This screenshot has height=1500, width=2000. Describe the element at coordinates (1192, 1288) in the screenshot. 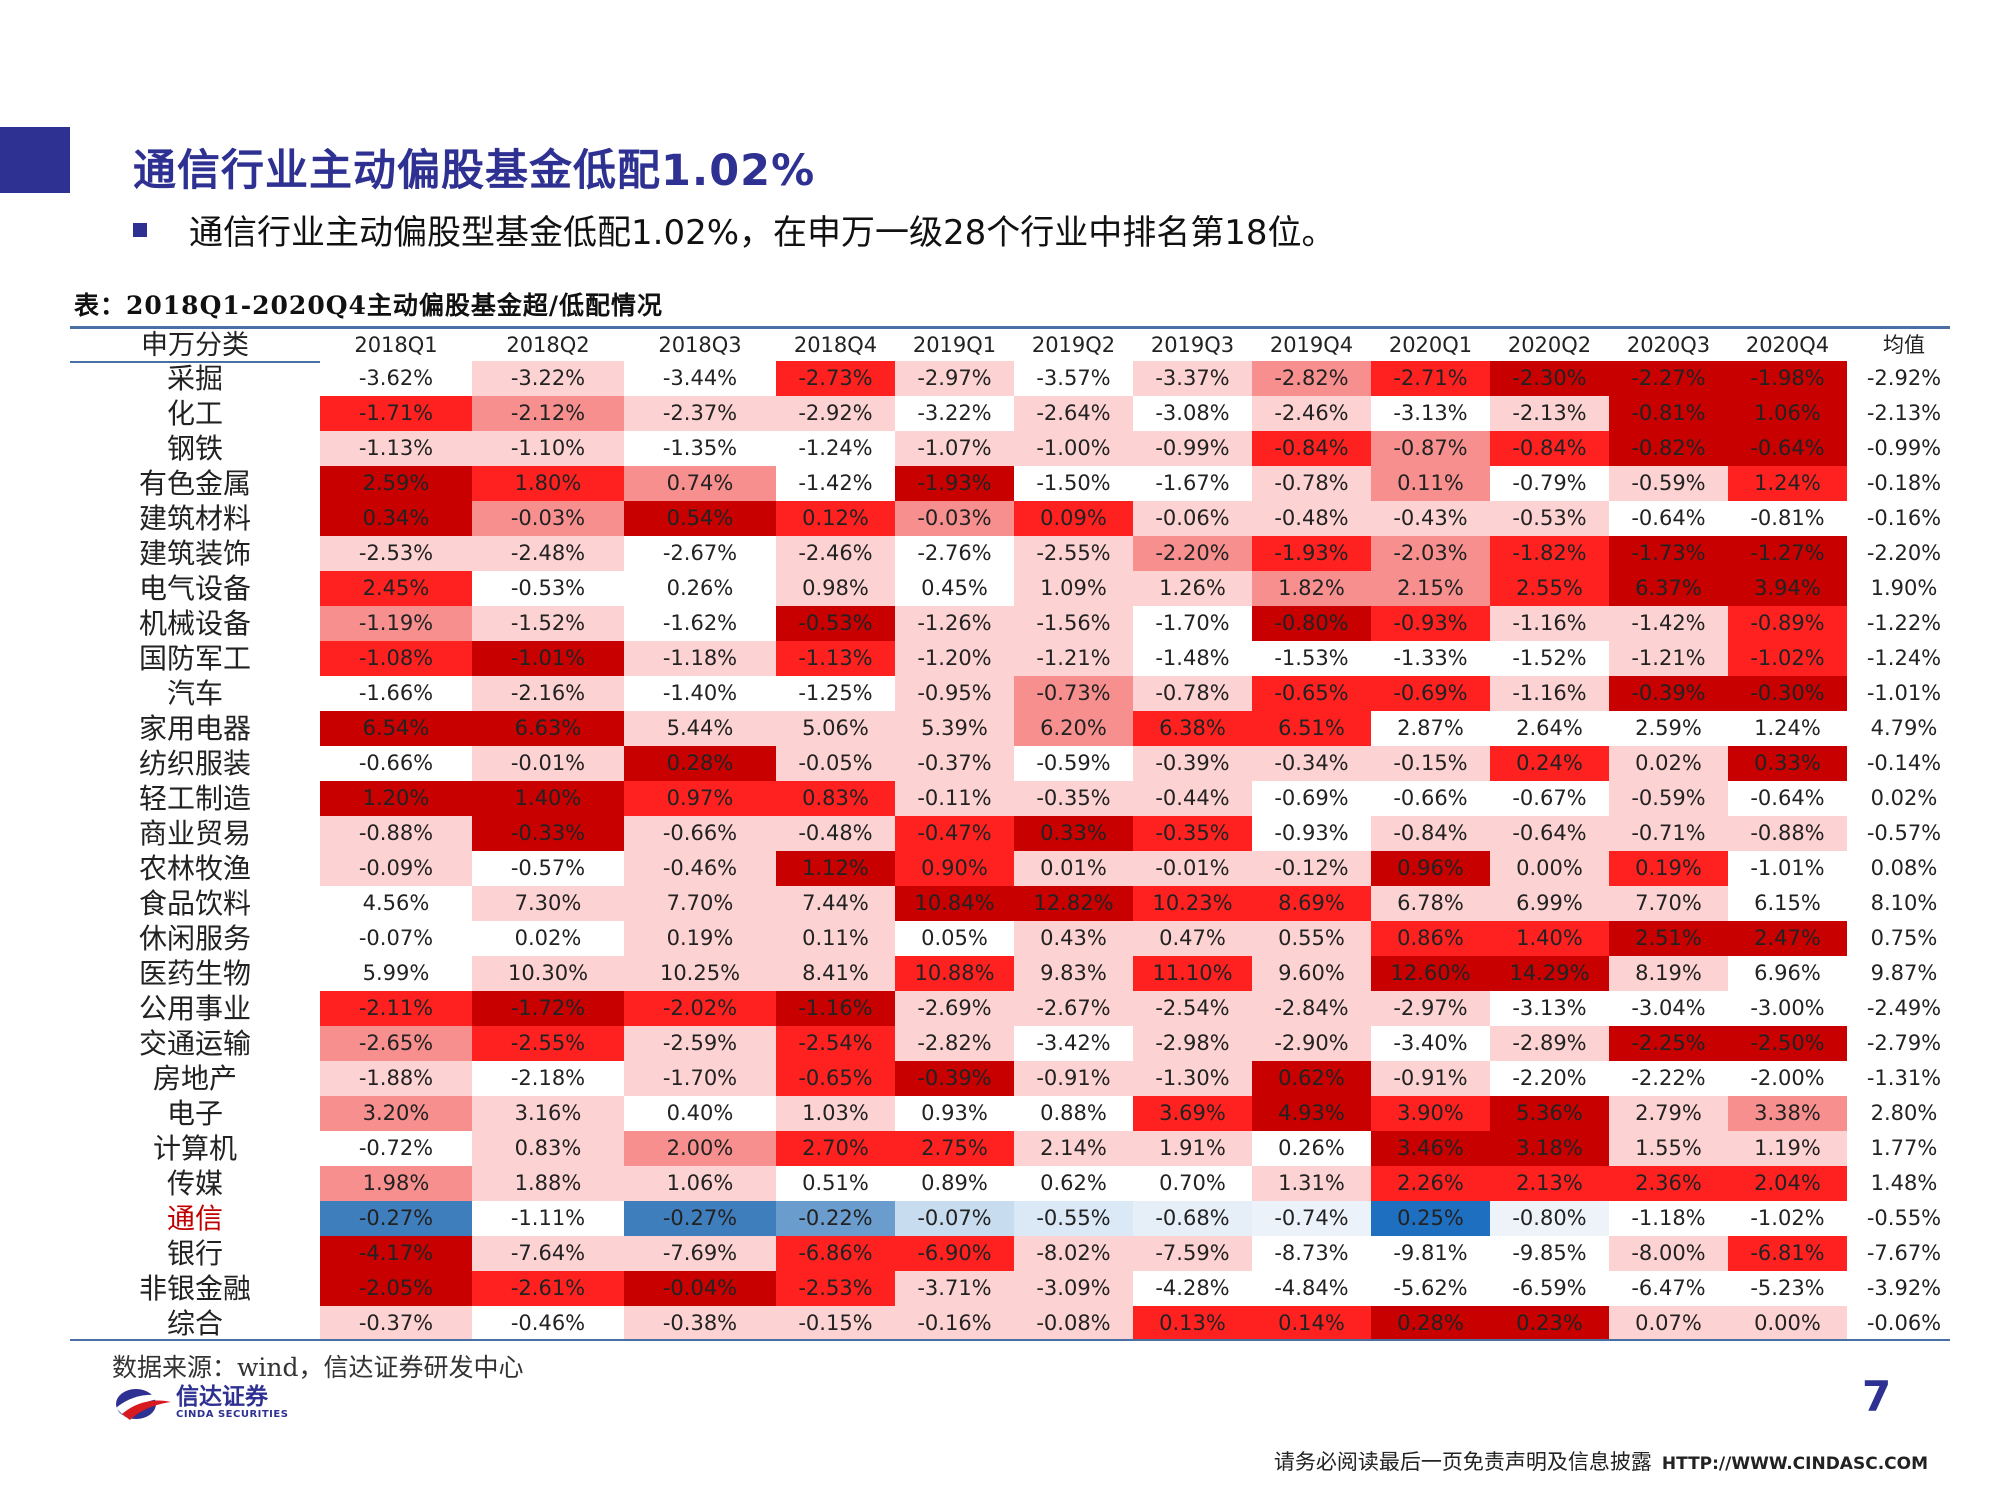

I see `value-cell: -4.28%` at that location.